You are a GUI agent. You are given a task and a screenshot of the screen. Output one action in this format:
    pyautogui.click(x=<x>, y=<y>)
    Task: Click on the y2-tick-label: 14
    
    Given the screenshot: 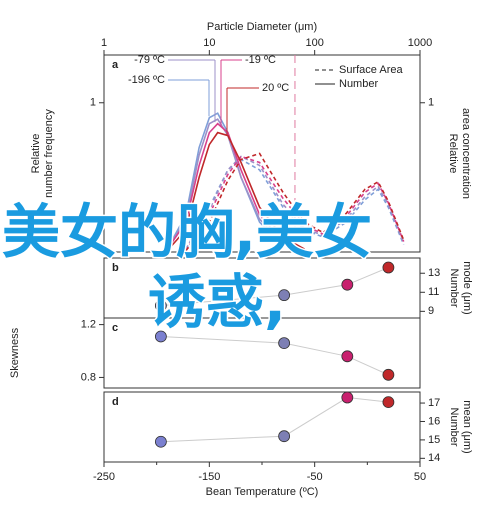 What is the action you would take?
    pyautogui.click(x=434, y=458)
    